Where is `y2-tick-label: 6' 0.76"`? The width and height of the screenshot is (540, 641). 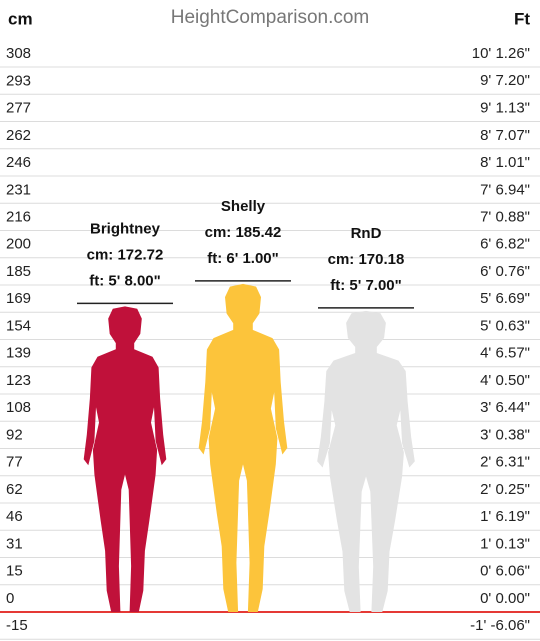 y2-tick-label: 6' 0.76" is located at coordinates (505, 271).